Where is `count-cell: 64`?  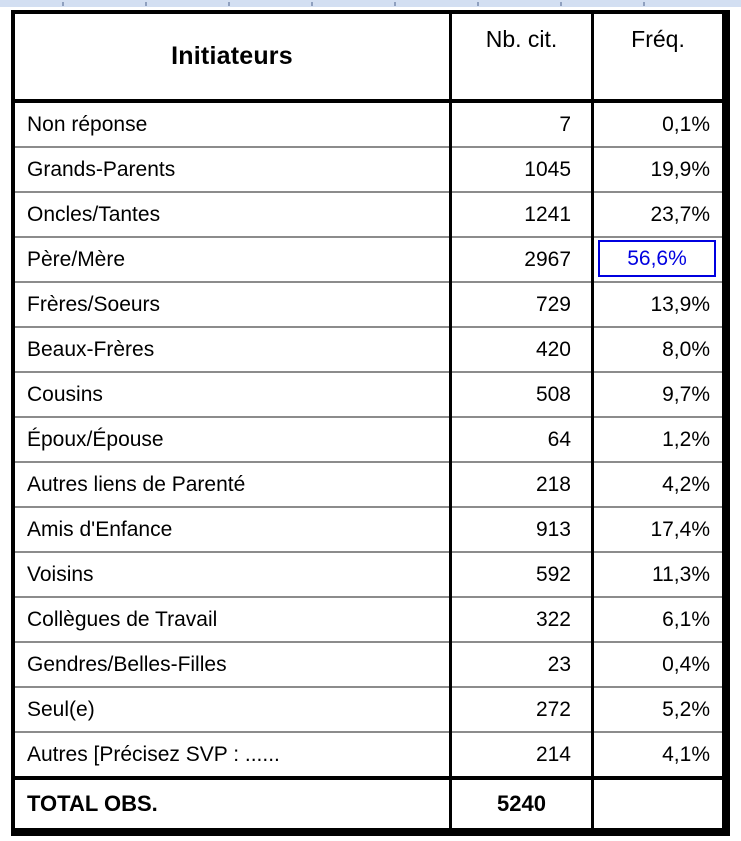 count-cell: 64 is located at coordinates (521, 440).